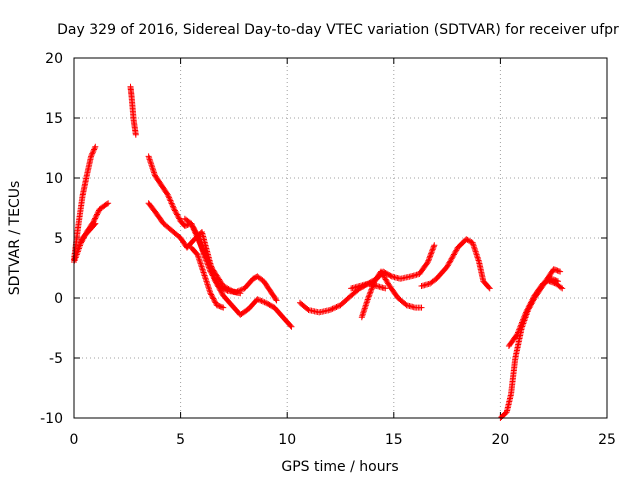  I want to click on series-track-g, so click(230, 259).